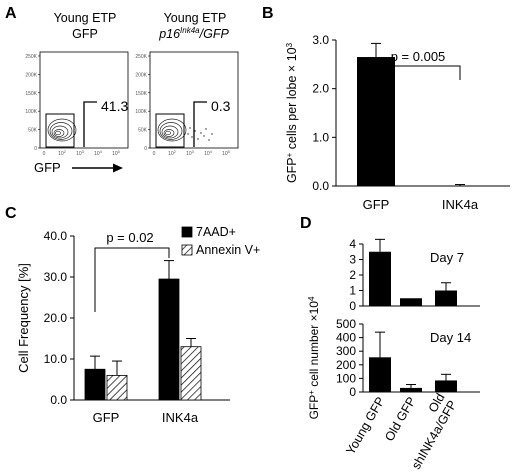  Describe the element at coordinates (56, 236) in the screenshot. I see `c-y-tick-label: 40.0` at that location.